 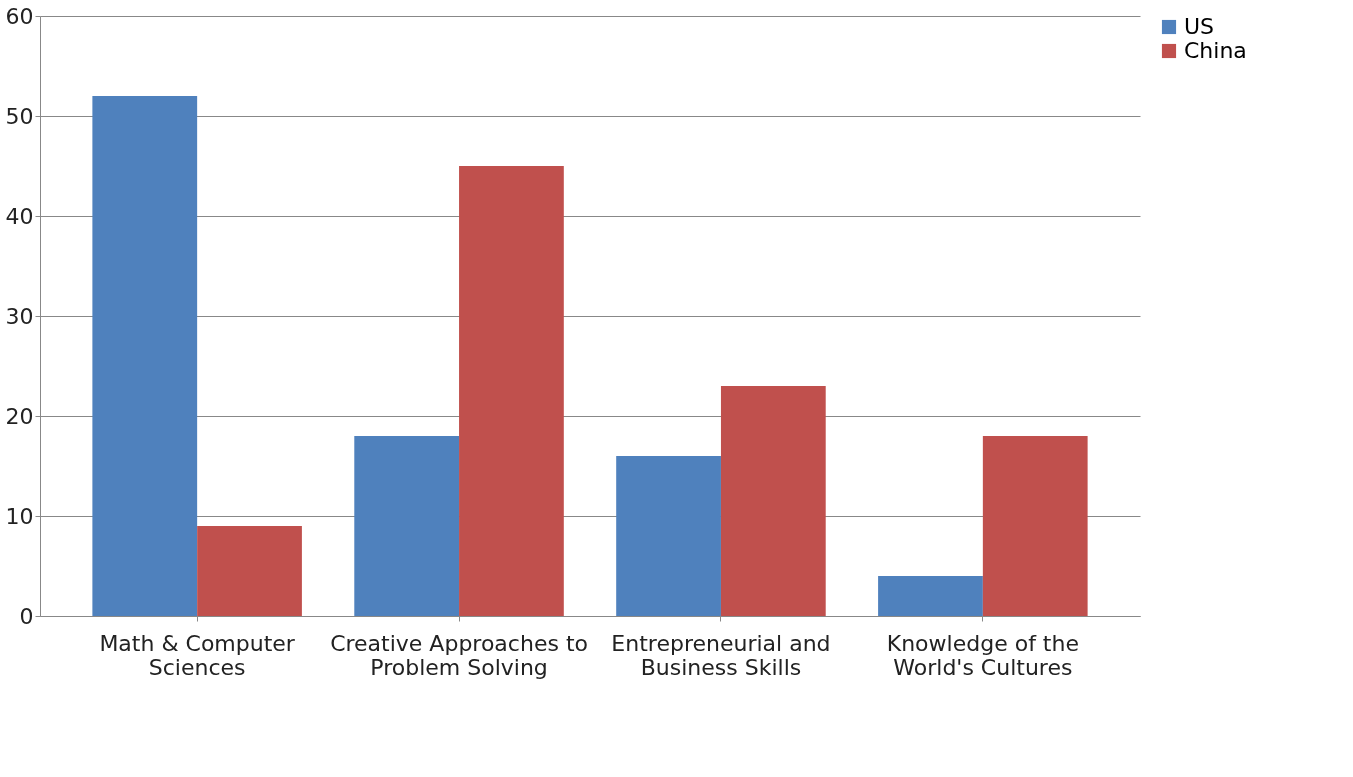 I want to click on legend-label: China, so click(x=1215, y=50).